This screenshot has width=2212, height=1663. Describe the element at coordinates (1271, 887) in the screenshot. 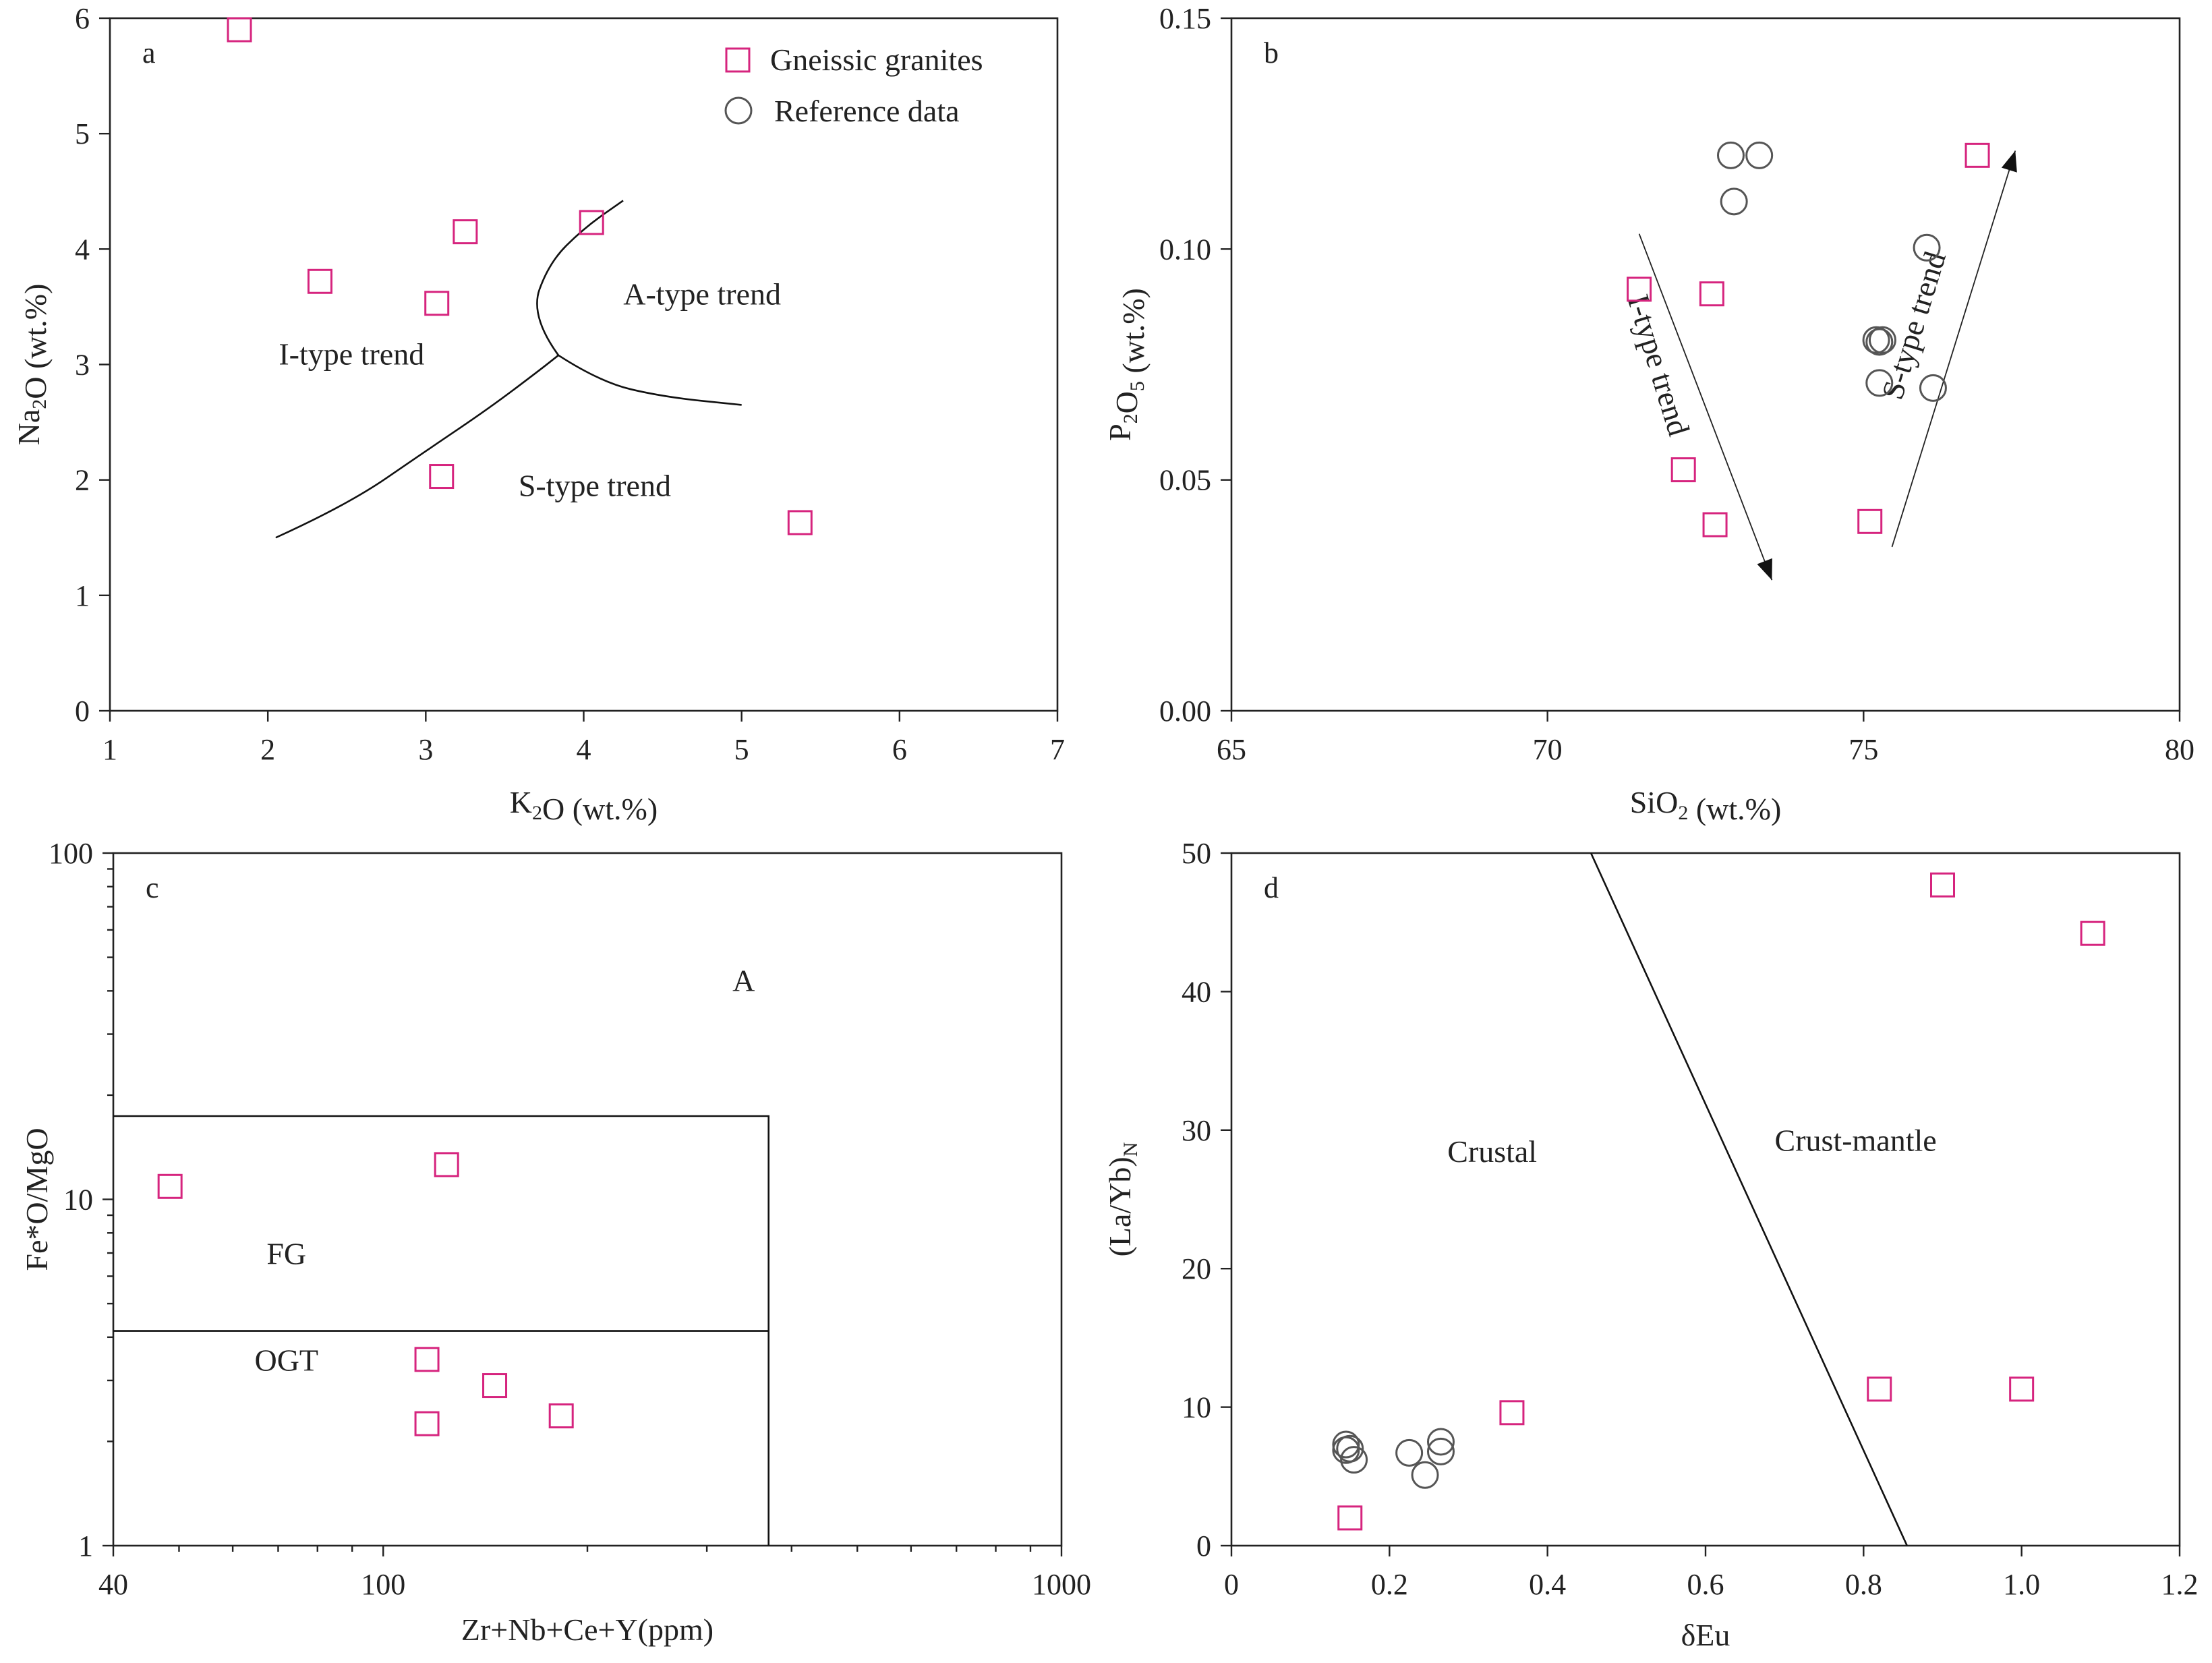

I see `panel-letter: d` at that location.